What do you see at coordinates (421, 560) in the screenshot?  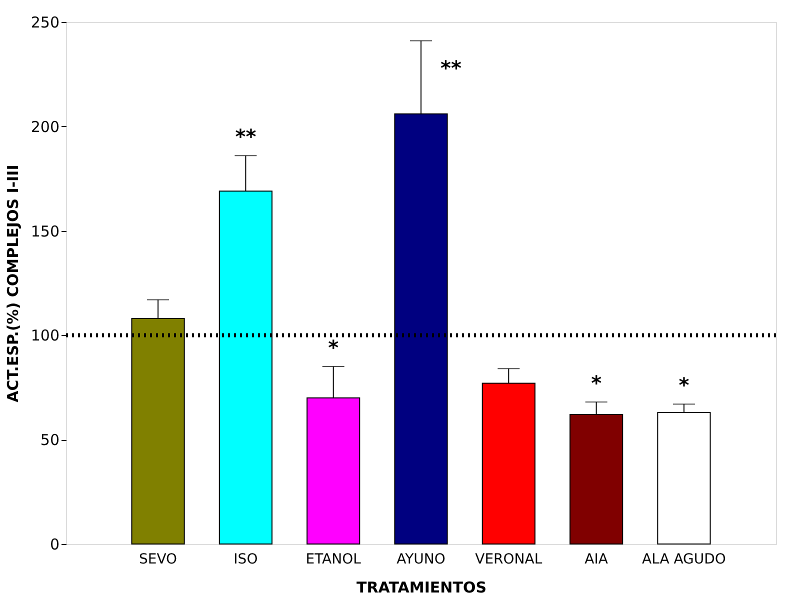 I see `x-tick-label: AYUNO` at bounding box center [421, 560].